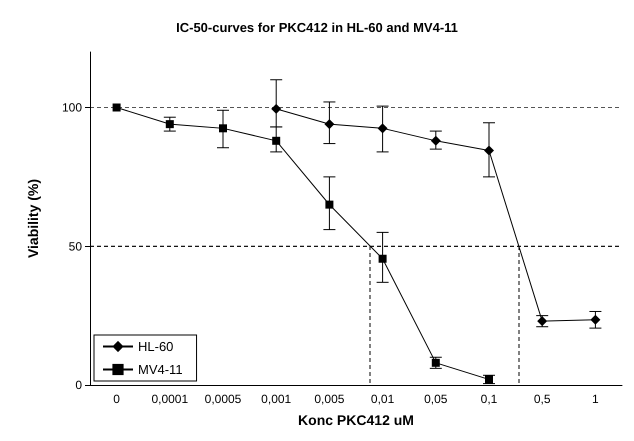  Describe the element at coordinates (78, 385) in the screenshot. I see `y-tick-label: 0` at that location.